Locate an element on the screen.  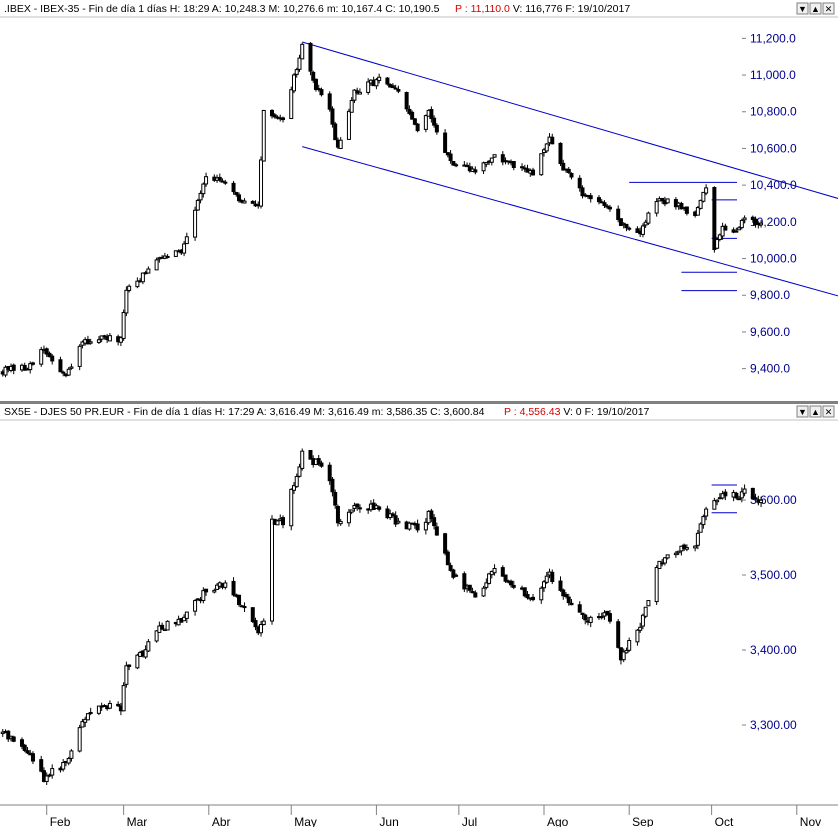
sx5e-close-button is located at coordinates (828, 411).